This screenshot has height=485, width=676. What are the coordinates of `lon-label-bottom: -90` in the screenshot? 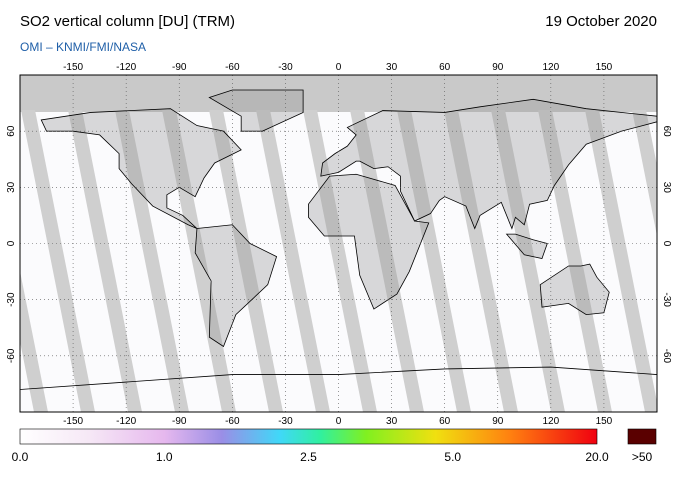 It's located at (179, 421).